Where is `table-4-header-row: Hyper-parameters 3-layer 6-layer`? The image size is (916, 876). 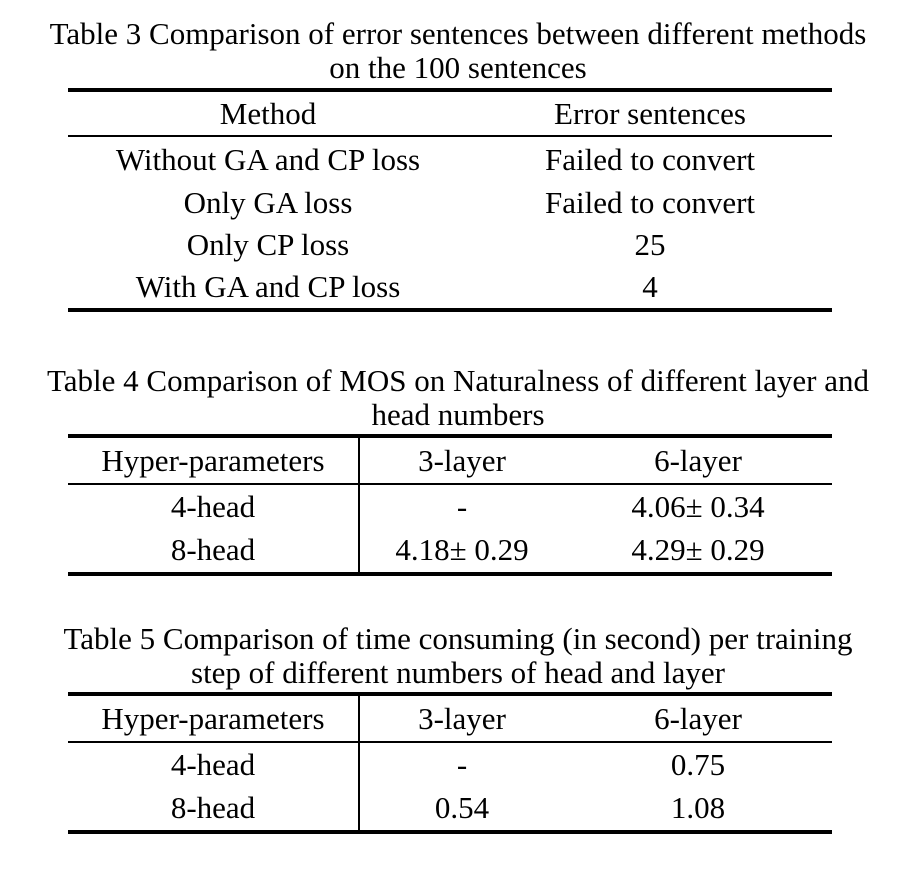 table-4-header-row: Hyper-parameters 3-layer 6-layer is located at coordinates (450, 460).